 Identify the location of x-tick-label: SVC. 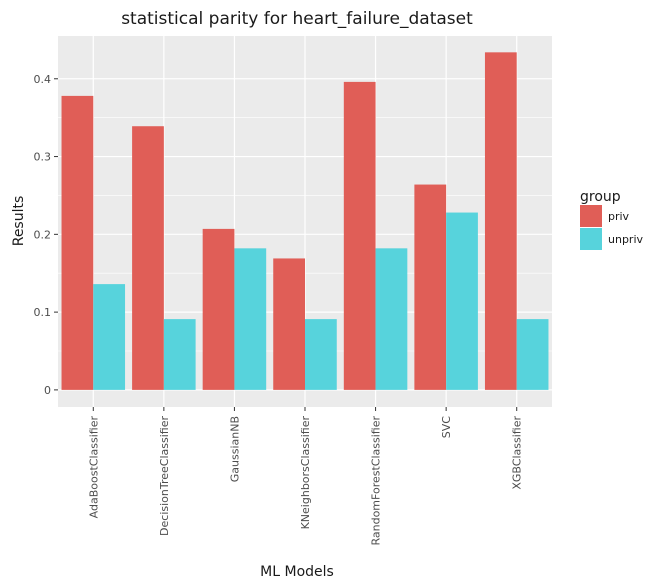
(446, 427).